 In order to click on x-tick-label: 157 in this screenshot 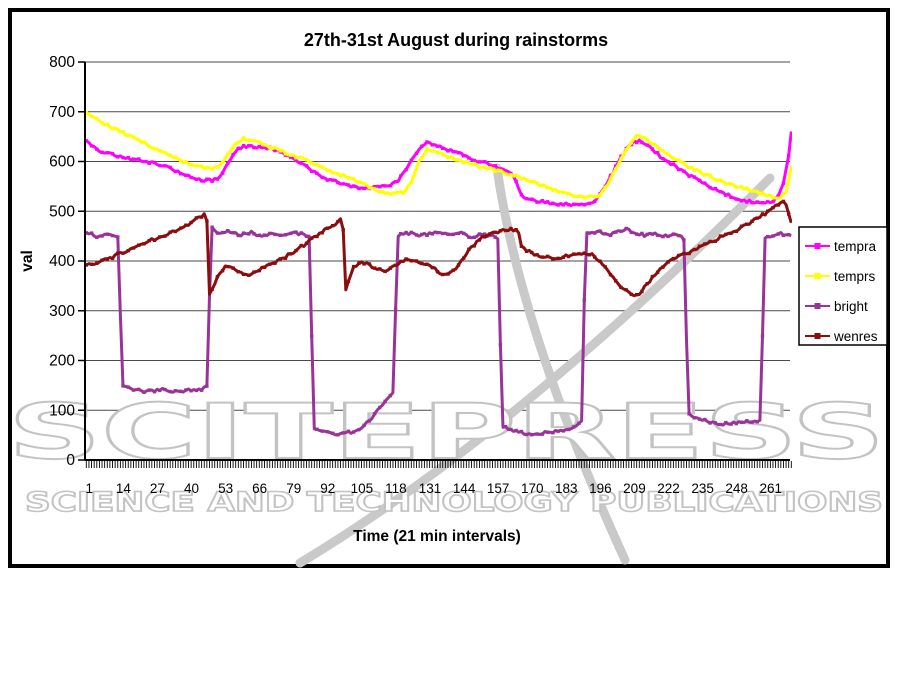, I will do `click(498, 488)`.